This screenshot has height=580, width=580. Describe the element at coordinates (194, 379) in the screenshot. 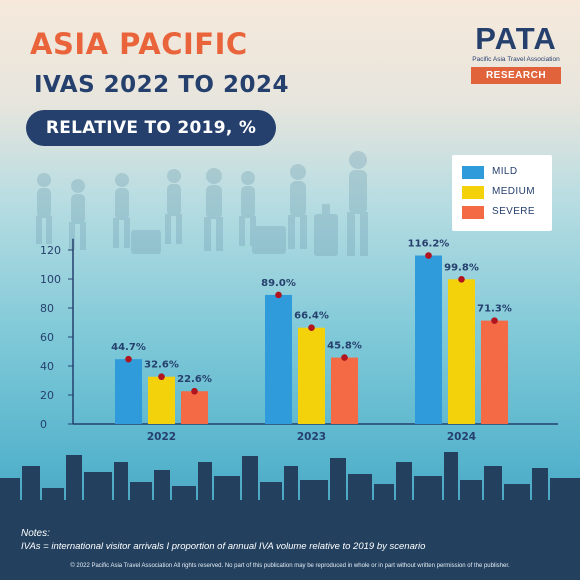

I see `data-label-severe-2022: 22.6%` at that location.